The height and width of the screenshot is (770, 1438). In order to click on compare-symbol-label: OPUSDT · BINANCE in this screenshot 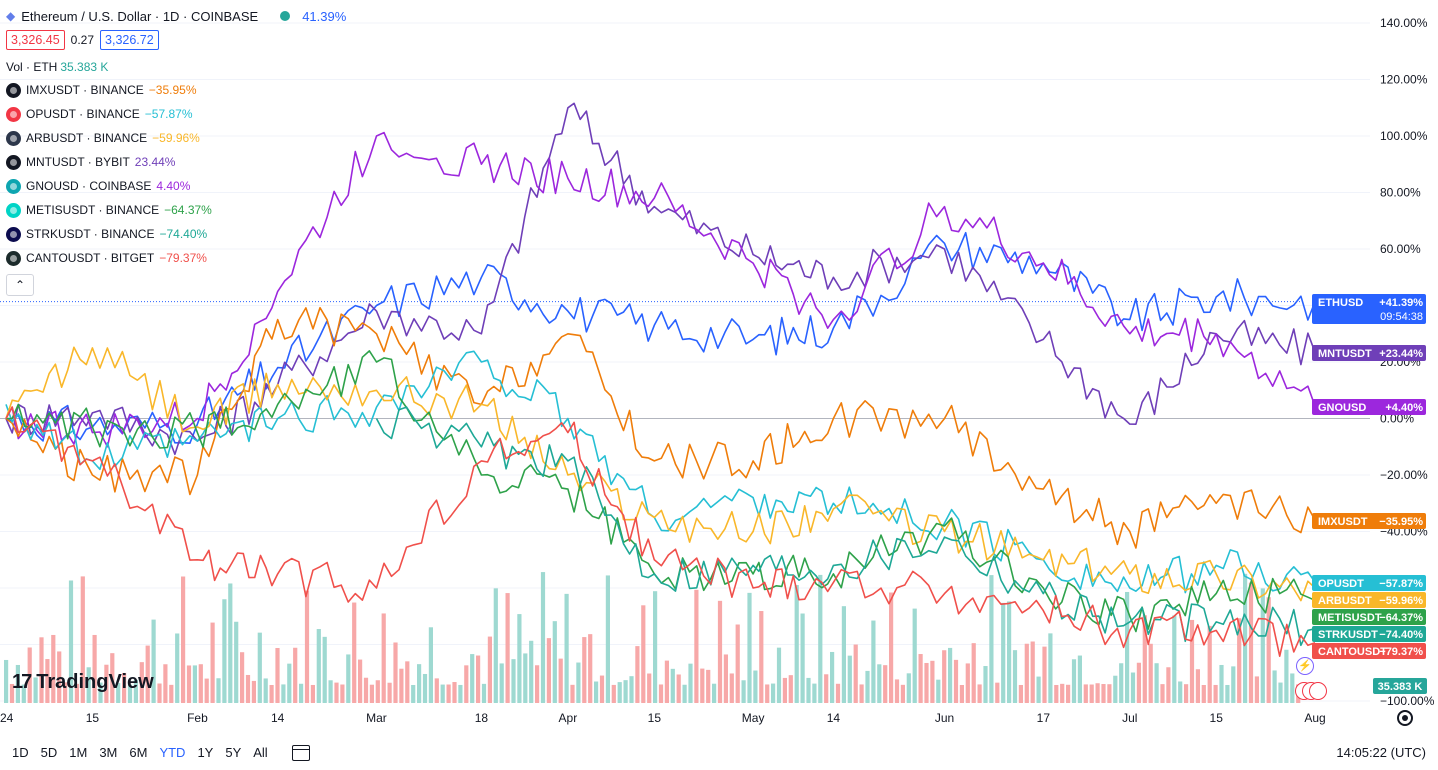, I will do `click(83, 114)`.